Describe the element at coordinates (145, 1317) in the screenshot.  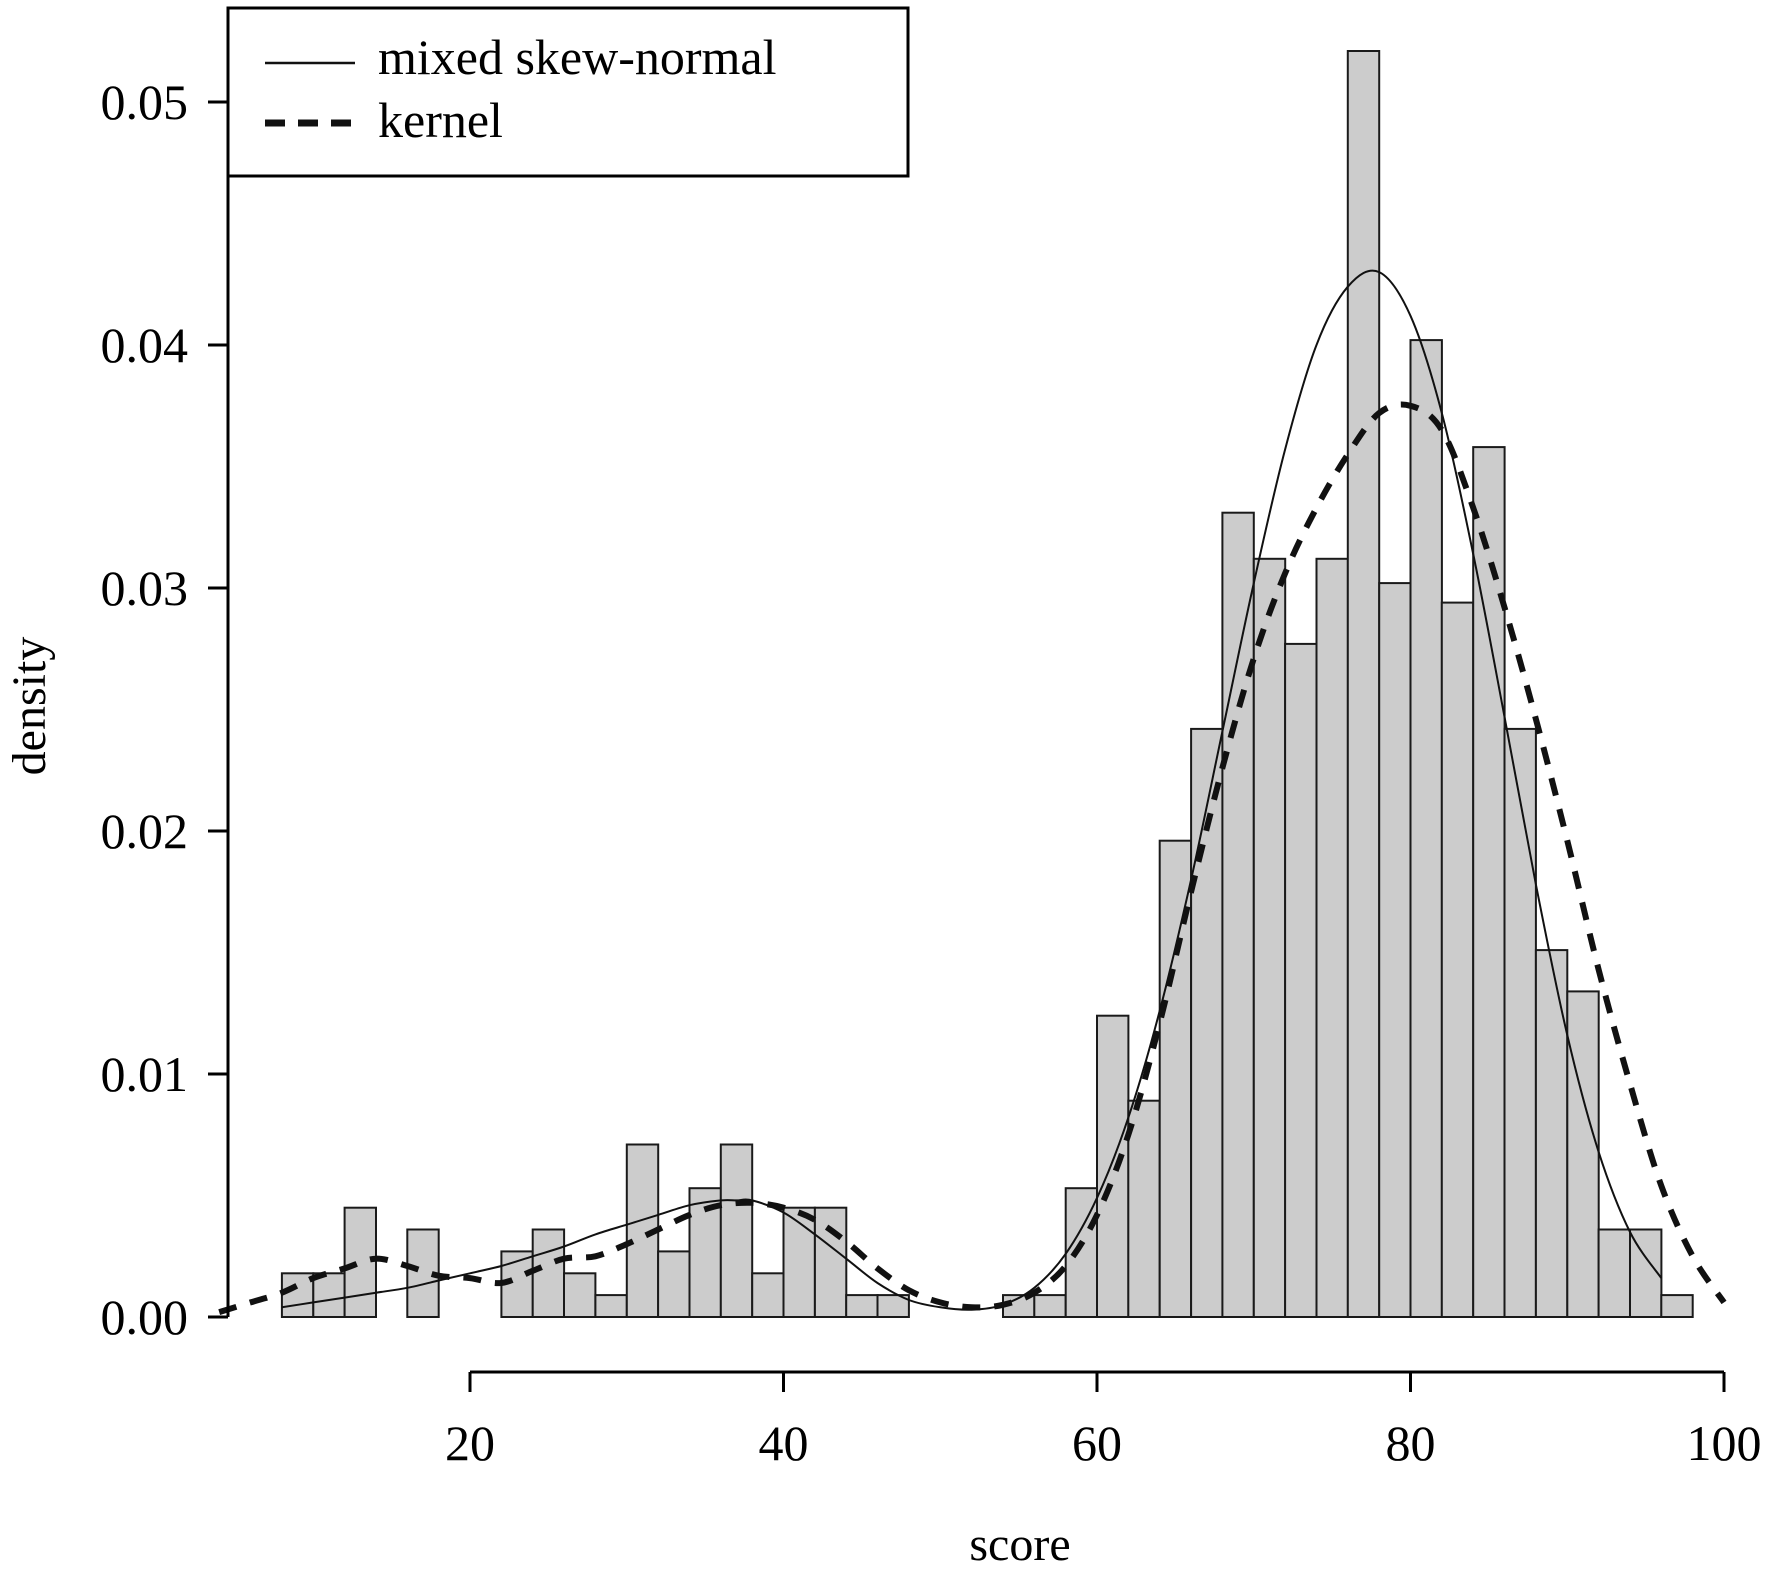
I see `y-tick-label: 0.00` at that location.